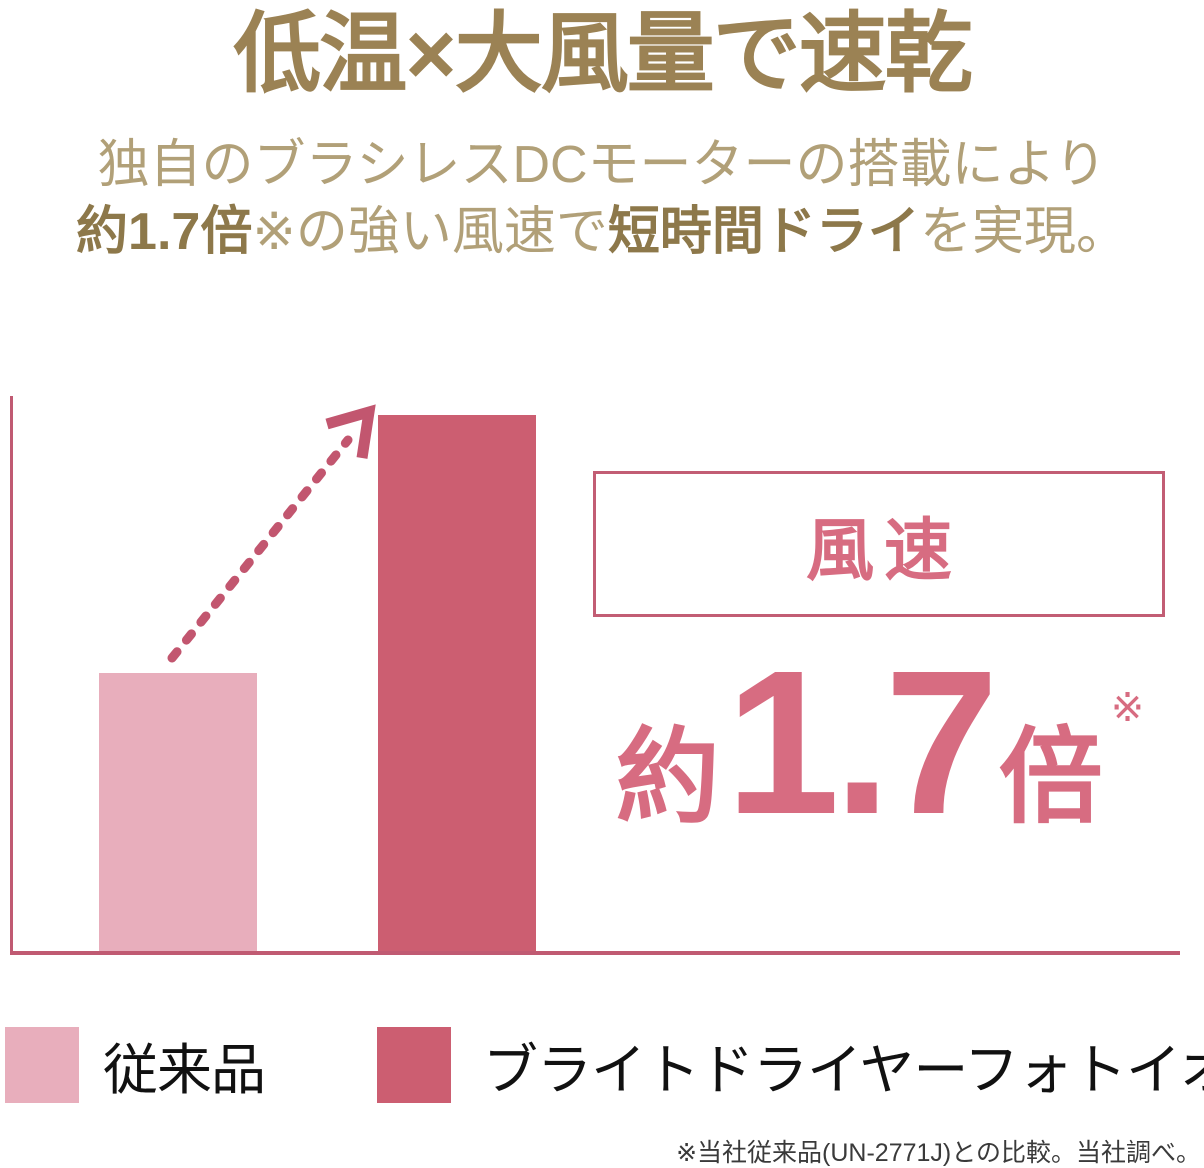  I want to click on subtitle-plain-2: を実現。, so click(1023, 232).